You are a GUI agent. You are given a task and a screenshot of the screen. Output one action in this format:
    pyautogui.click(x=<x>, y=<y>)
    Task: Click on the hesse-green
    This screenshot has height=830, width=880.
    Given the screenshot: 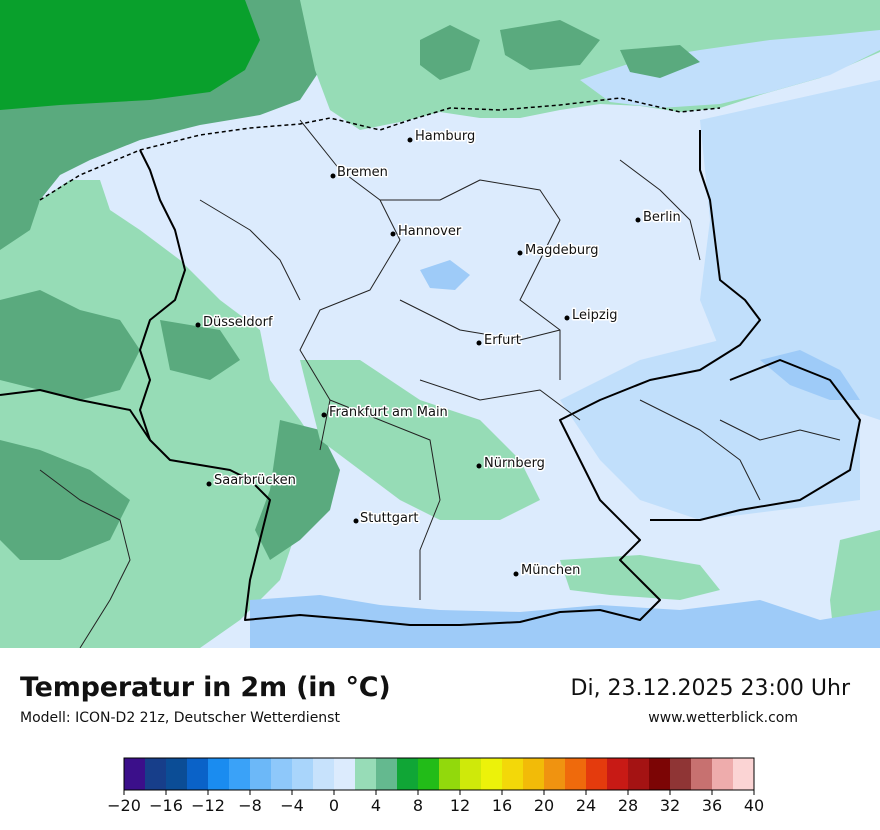 What is the action you would take?
    pyautogui.click(x=420, y=440)
    